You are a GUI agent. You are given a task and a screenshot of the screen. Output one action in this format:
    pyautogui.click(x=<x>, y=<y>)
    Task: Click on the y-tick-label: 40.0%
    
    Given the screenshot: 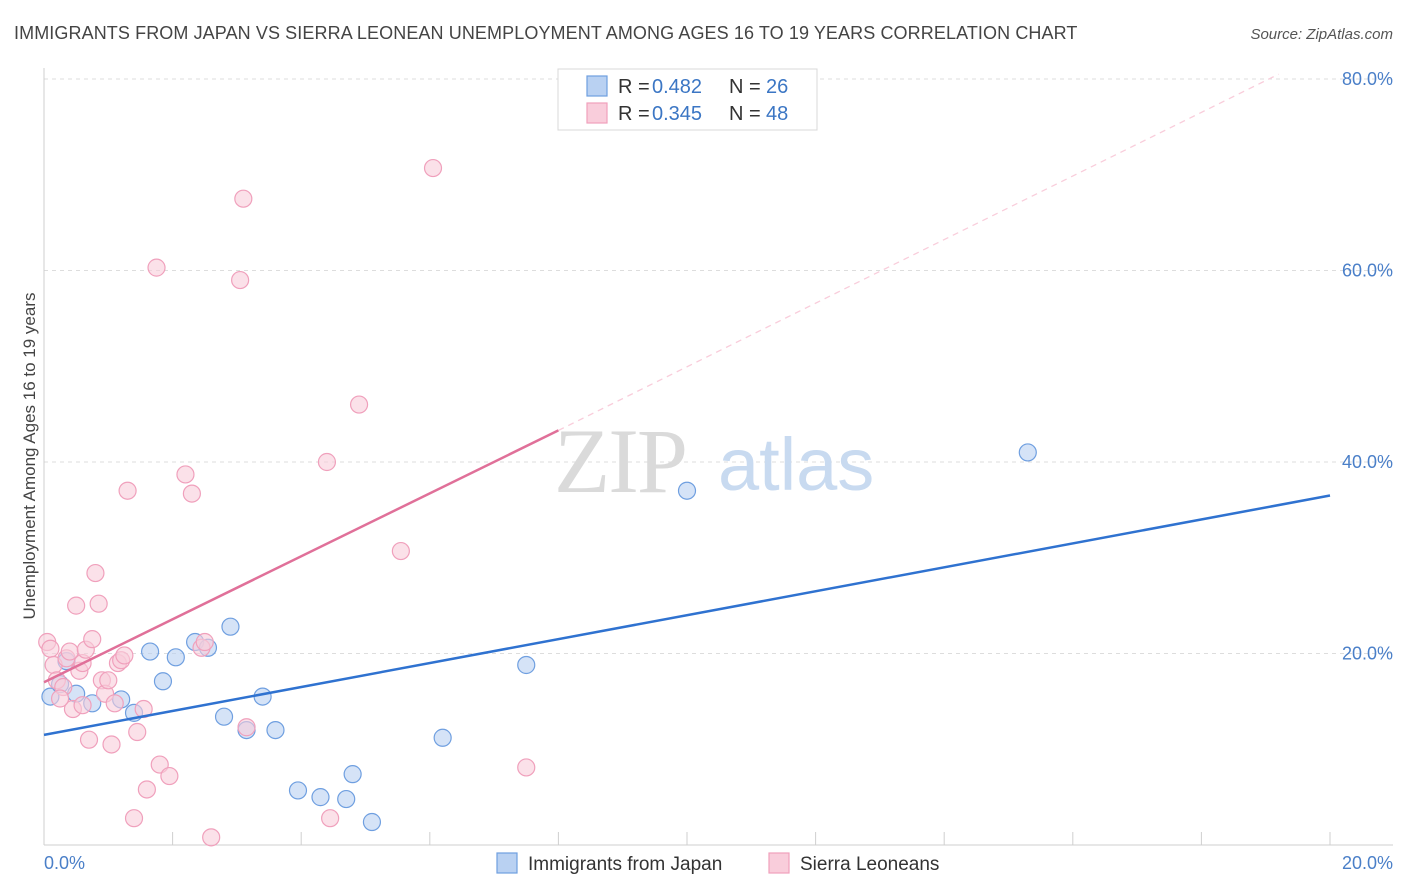 What is the action you would take?
    pyautogui.click(x=1367, y=462)
    